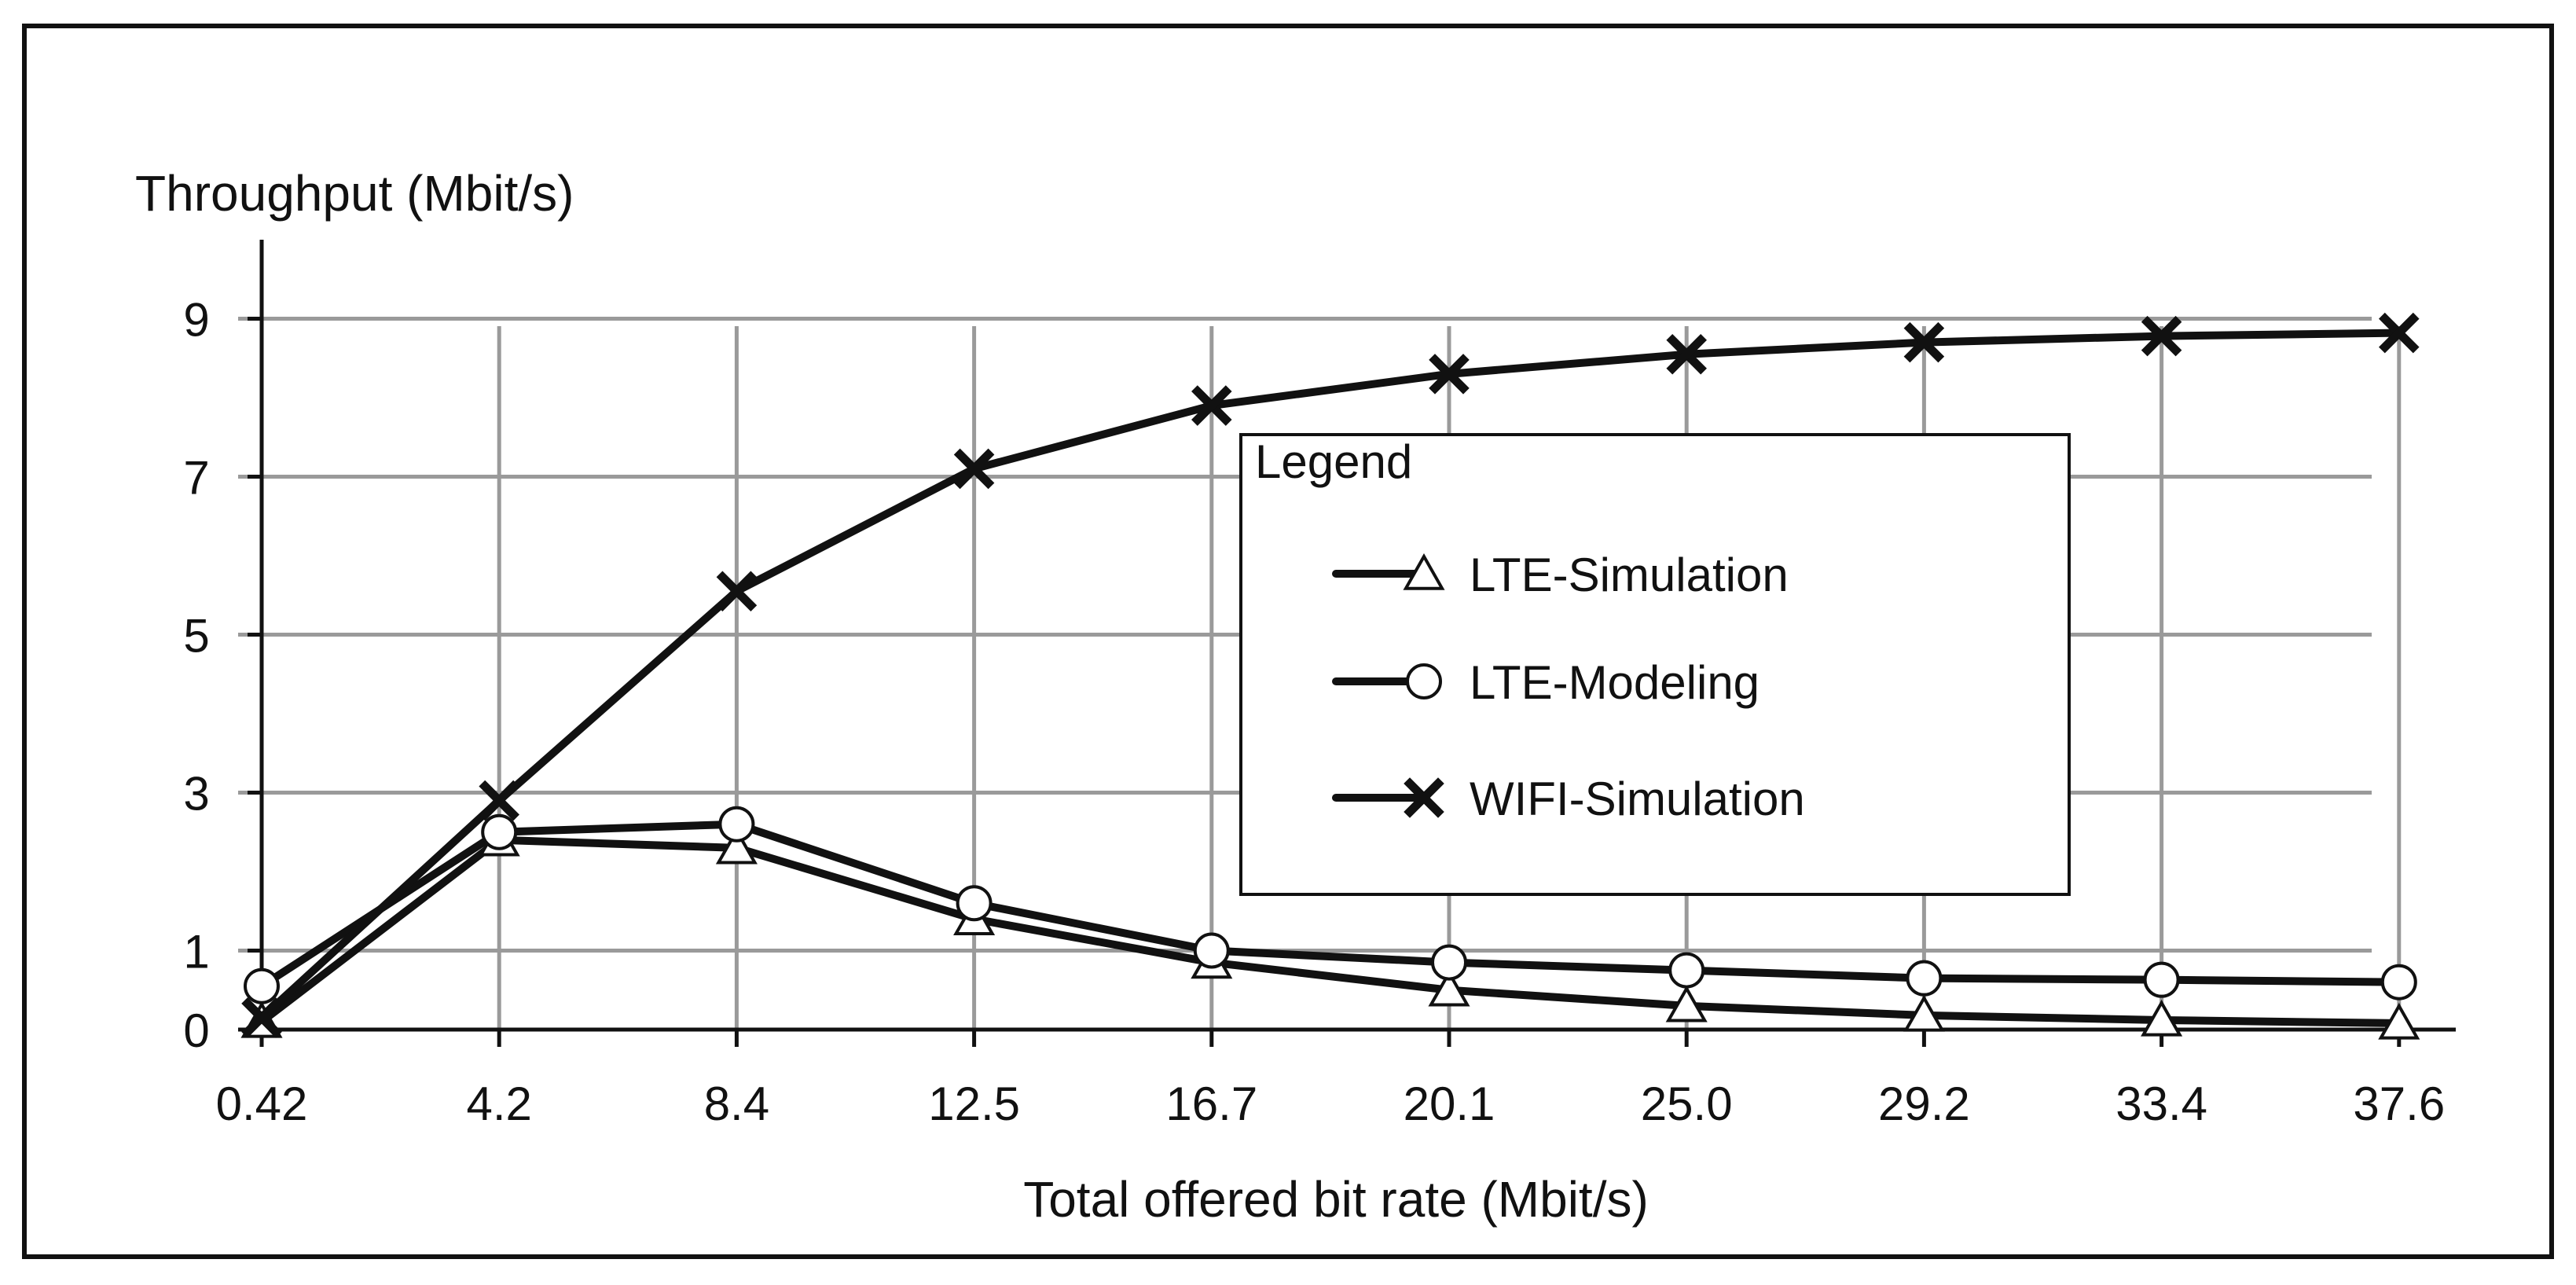  Describe the element at coordinates (196, 794) in the screenshot. I see `y-tick-label: 3` at that location.